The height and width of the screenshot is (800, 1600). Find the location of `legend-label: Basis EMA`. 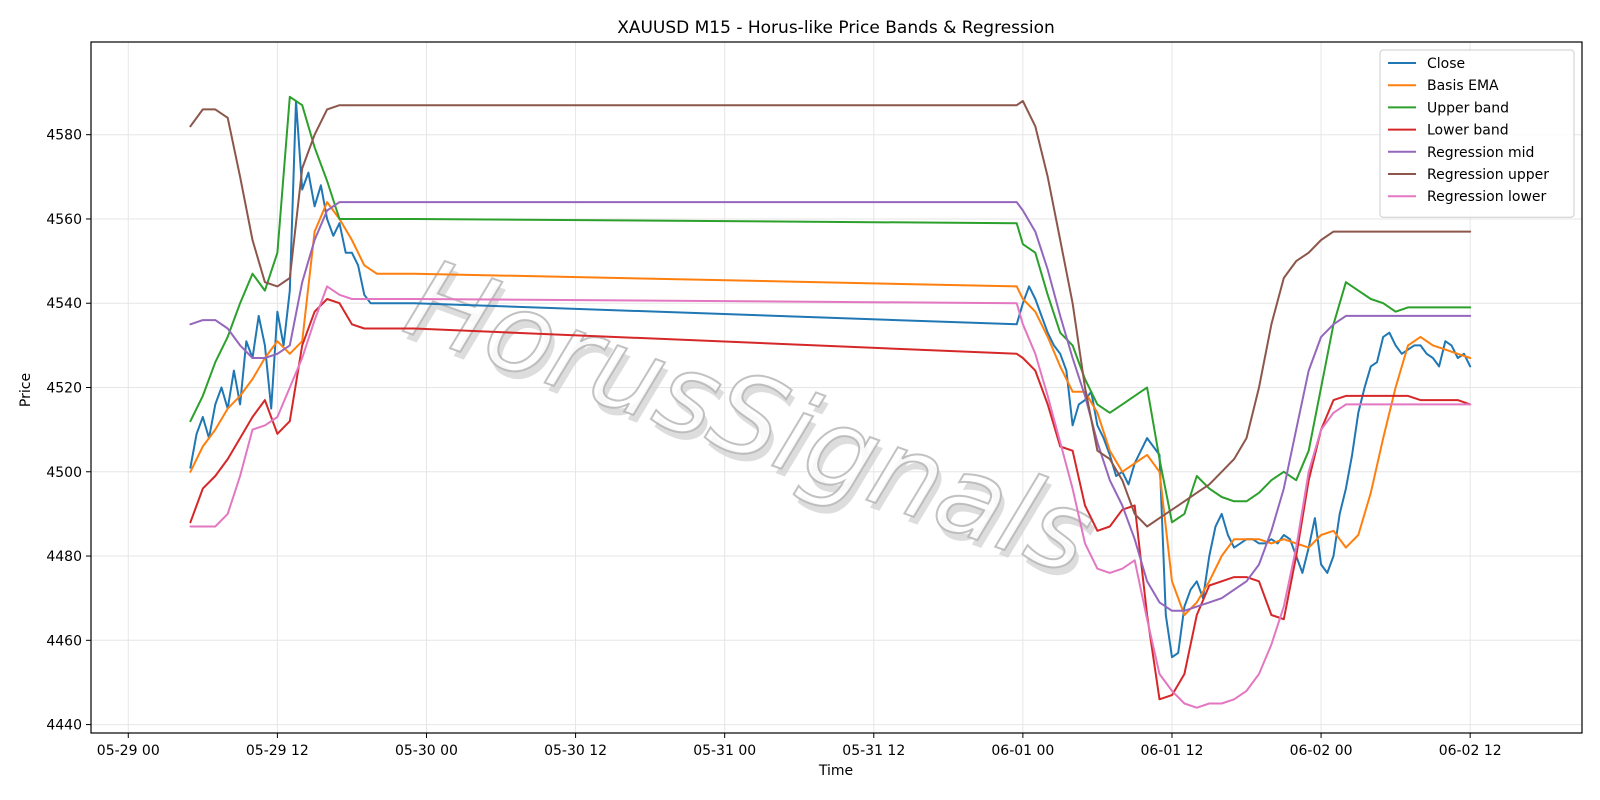

legend-label: Basis EMA is located at coordinates (1463, 86).